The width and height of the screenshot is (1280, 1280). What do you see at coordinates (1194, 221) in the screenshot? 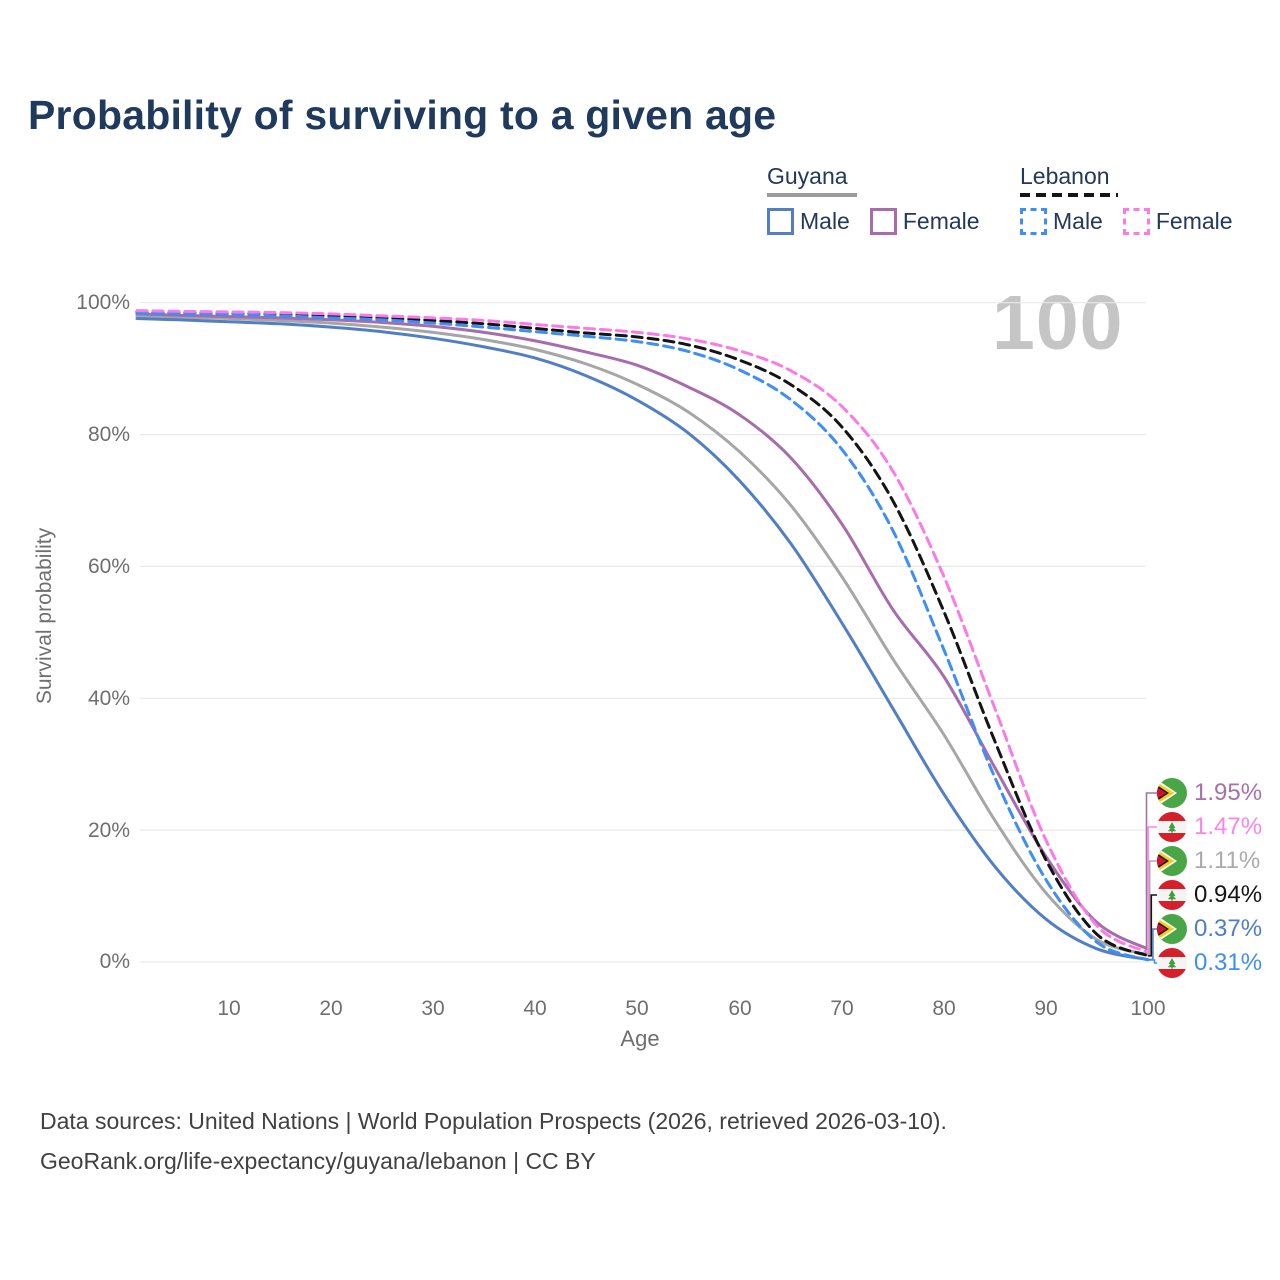
I see `lebanon-female-label: Female` at bounding box center [1194, 221].